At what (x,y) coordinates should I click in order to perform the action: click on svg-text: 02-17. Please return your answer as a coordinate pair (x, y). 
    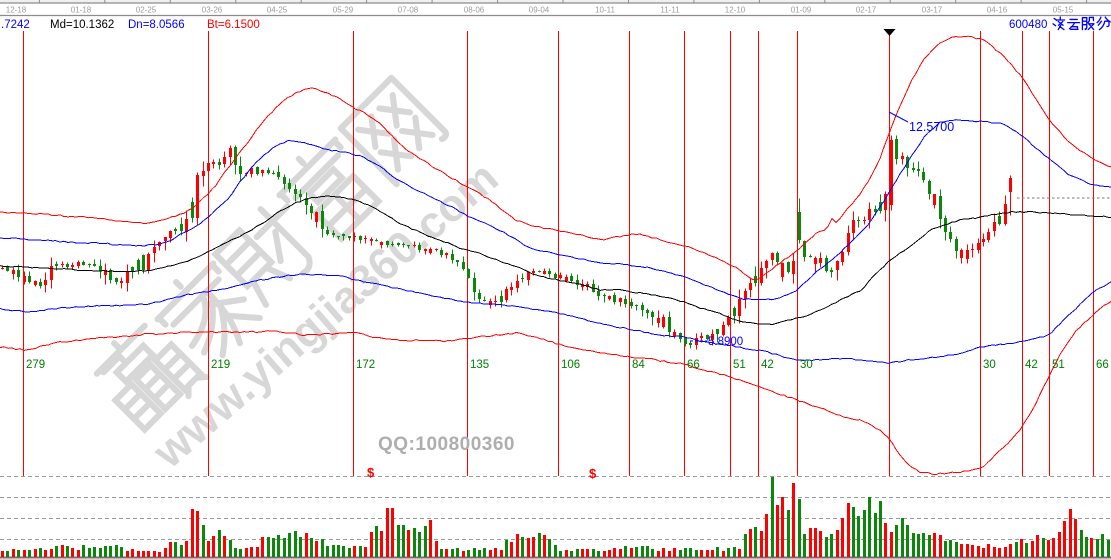
    Looking at the image, I should click on (866, 10).